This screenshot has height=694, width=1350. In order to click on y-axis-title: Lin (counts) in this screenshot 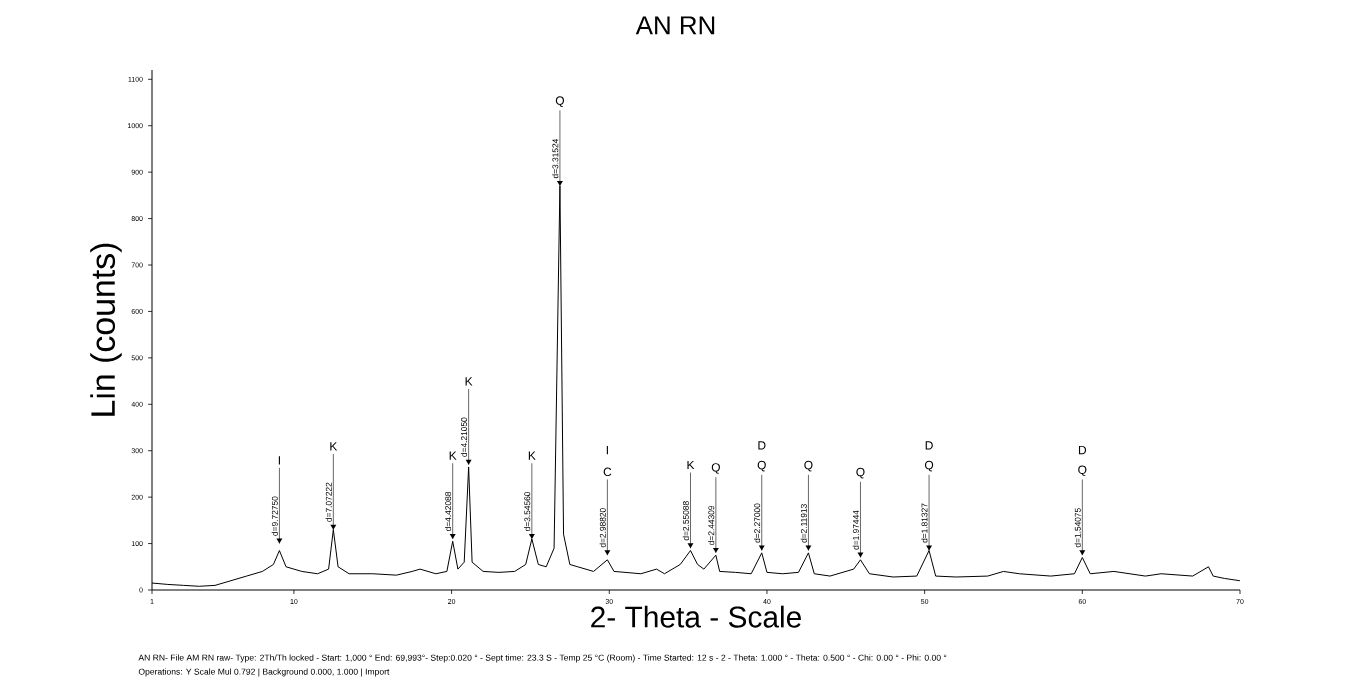, I will do `click(106, 329)`.